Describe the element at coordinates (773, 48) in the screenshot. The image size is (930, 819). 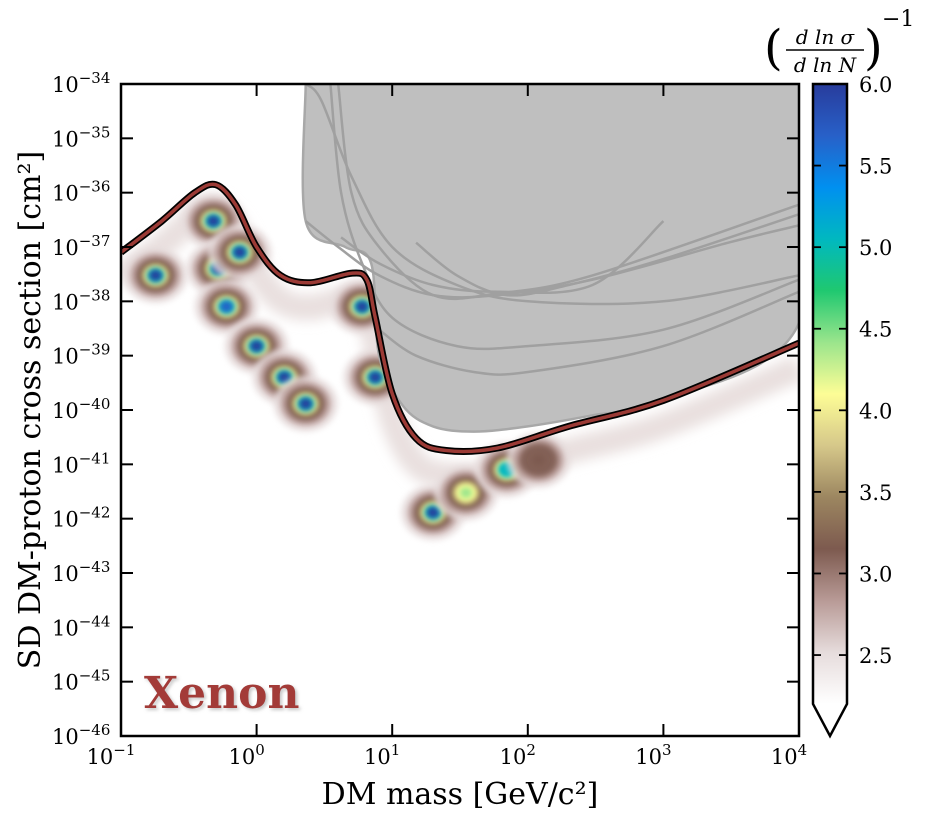
I see `colorbar-title-left-paren: (` at that location.